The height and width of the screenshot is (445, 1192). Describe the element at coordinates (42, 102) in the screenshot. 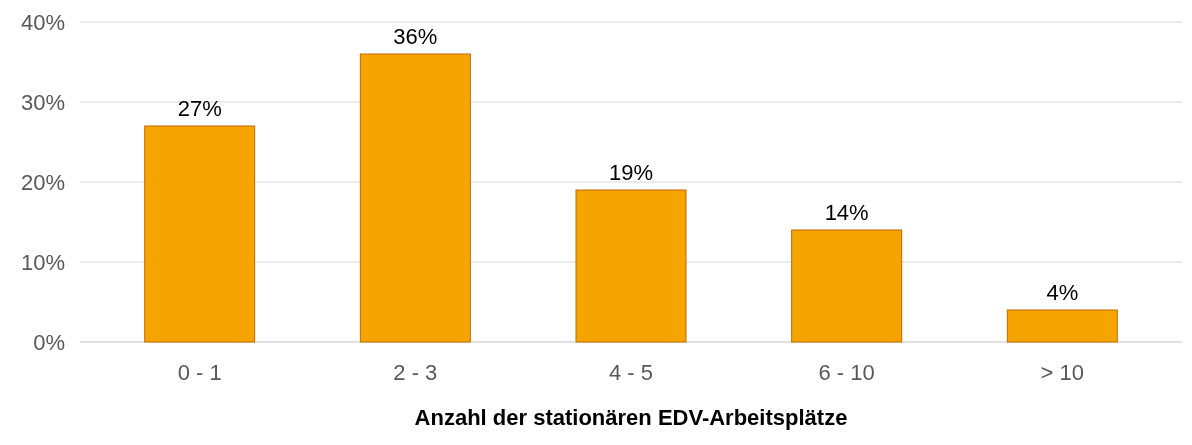

I see `y-tick-label: 30%` at that location.